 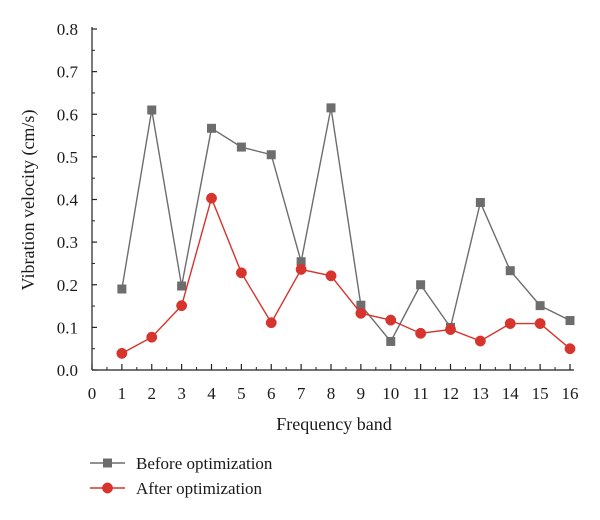 What do you see at coordinates (68, 72) in the screenshot?
I see `y-tick-label: 0.7` at bounding box center [68, 72].